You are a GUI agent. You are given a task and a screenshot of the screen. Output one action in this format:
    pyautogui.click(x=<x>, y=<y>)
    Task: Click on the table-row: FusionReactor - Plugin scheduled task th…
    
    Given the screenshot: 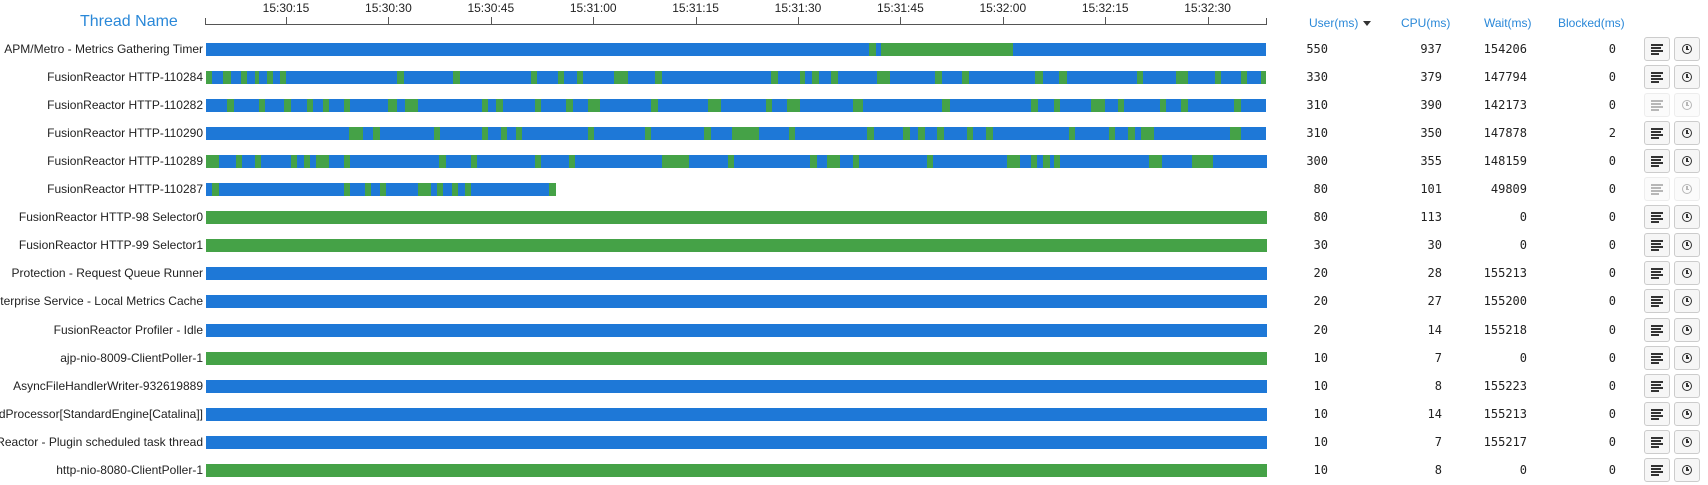 What is the action you would take?
    pyautogui.click(x=854, y=442)
    